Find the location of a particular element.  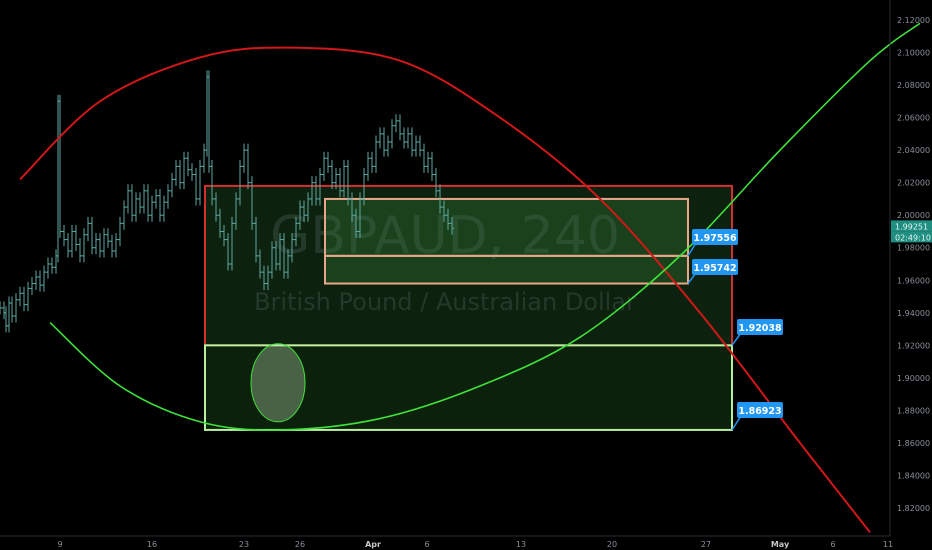

price-tick-label: 1.82000 is located at coordinates (913, 508).